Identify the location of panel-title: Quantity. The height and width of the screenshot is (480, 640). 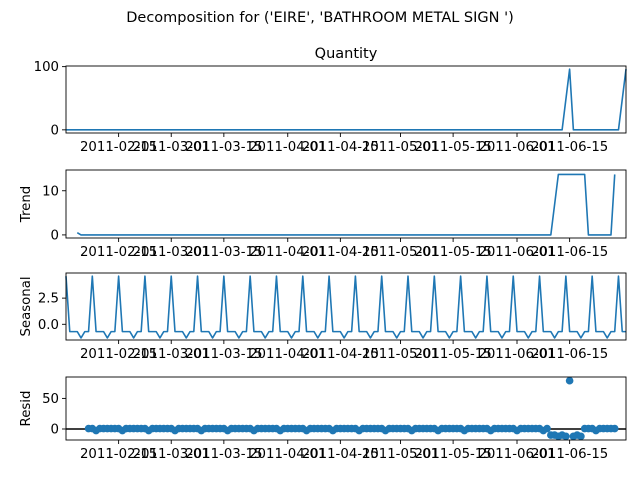
(346, 54).